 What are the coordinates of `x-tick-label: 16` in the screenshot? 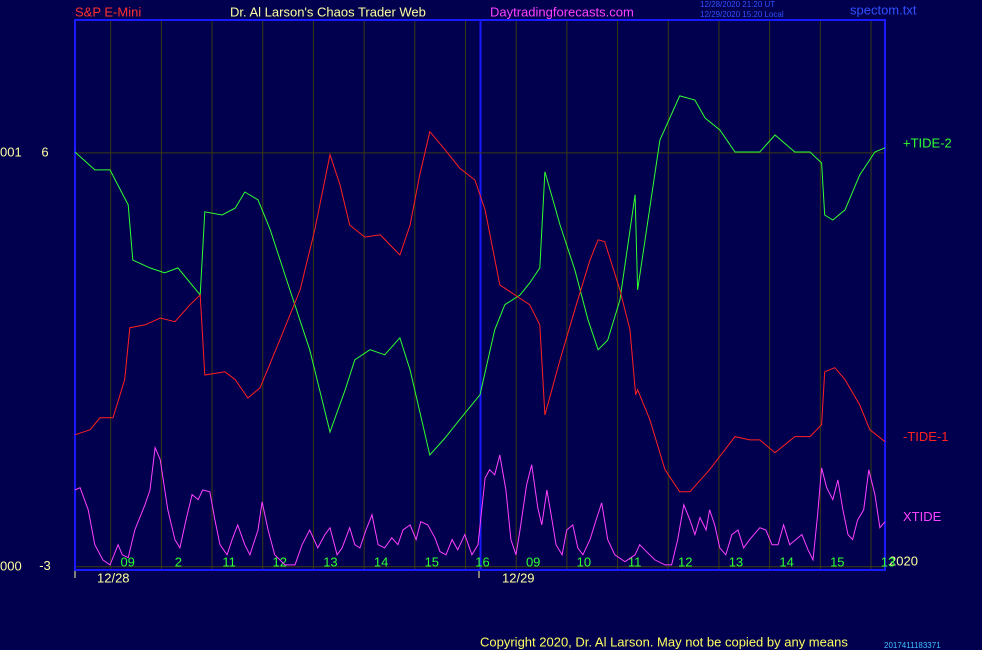 It's located at (482, 561).